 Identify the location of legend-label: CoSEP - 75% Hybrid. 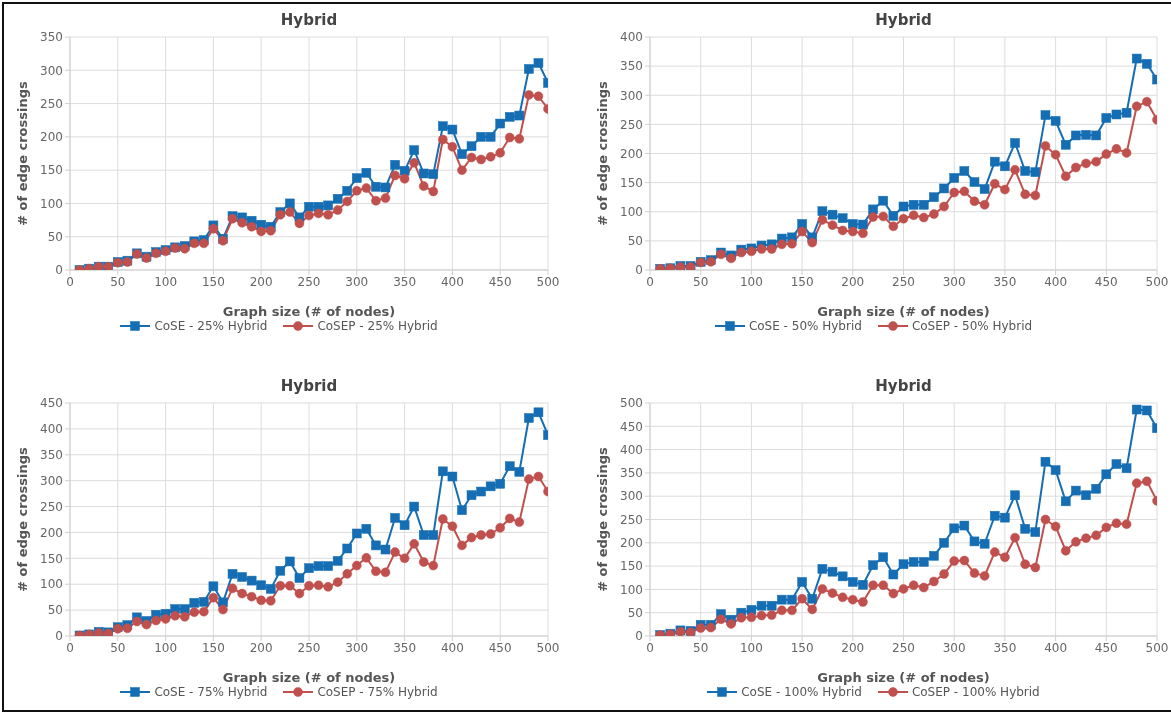
(377, 692).